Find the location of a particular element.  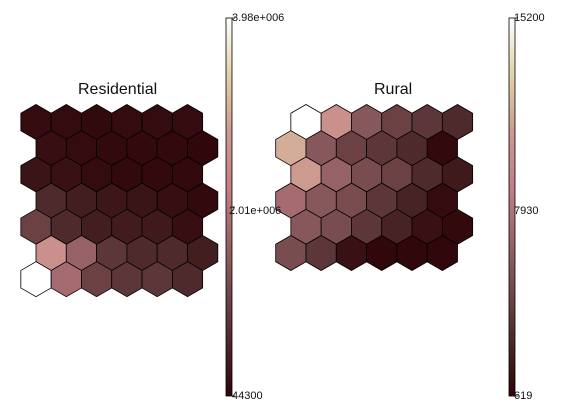

colorbar-rural-mid-label: 7930 is located at coordinates (526, 211).